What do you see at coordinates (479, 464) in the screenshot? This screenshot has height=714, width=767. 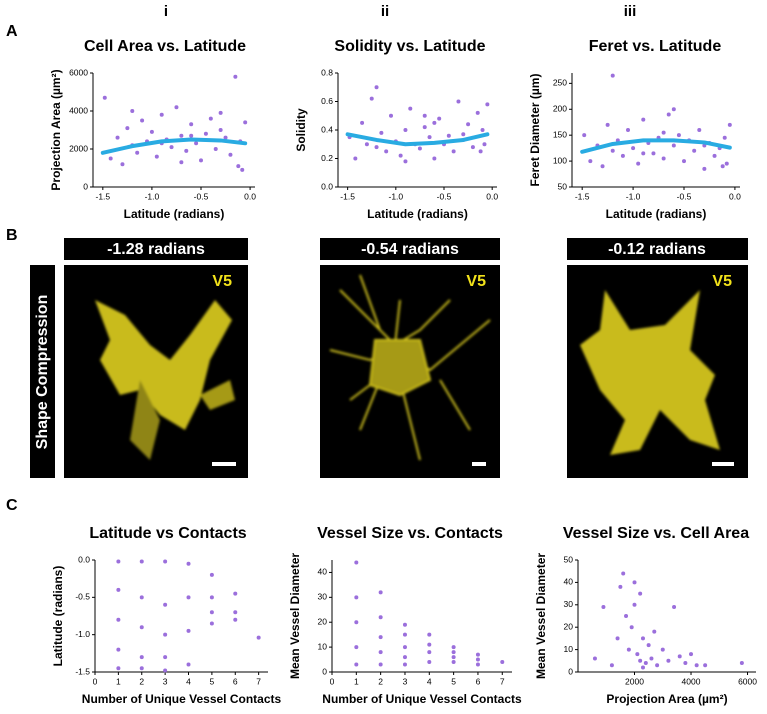 I see `scale-bar` at bounding box center [479, 464].